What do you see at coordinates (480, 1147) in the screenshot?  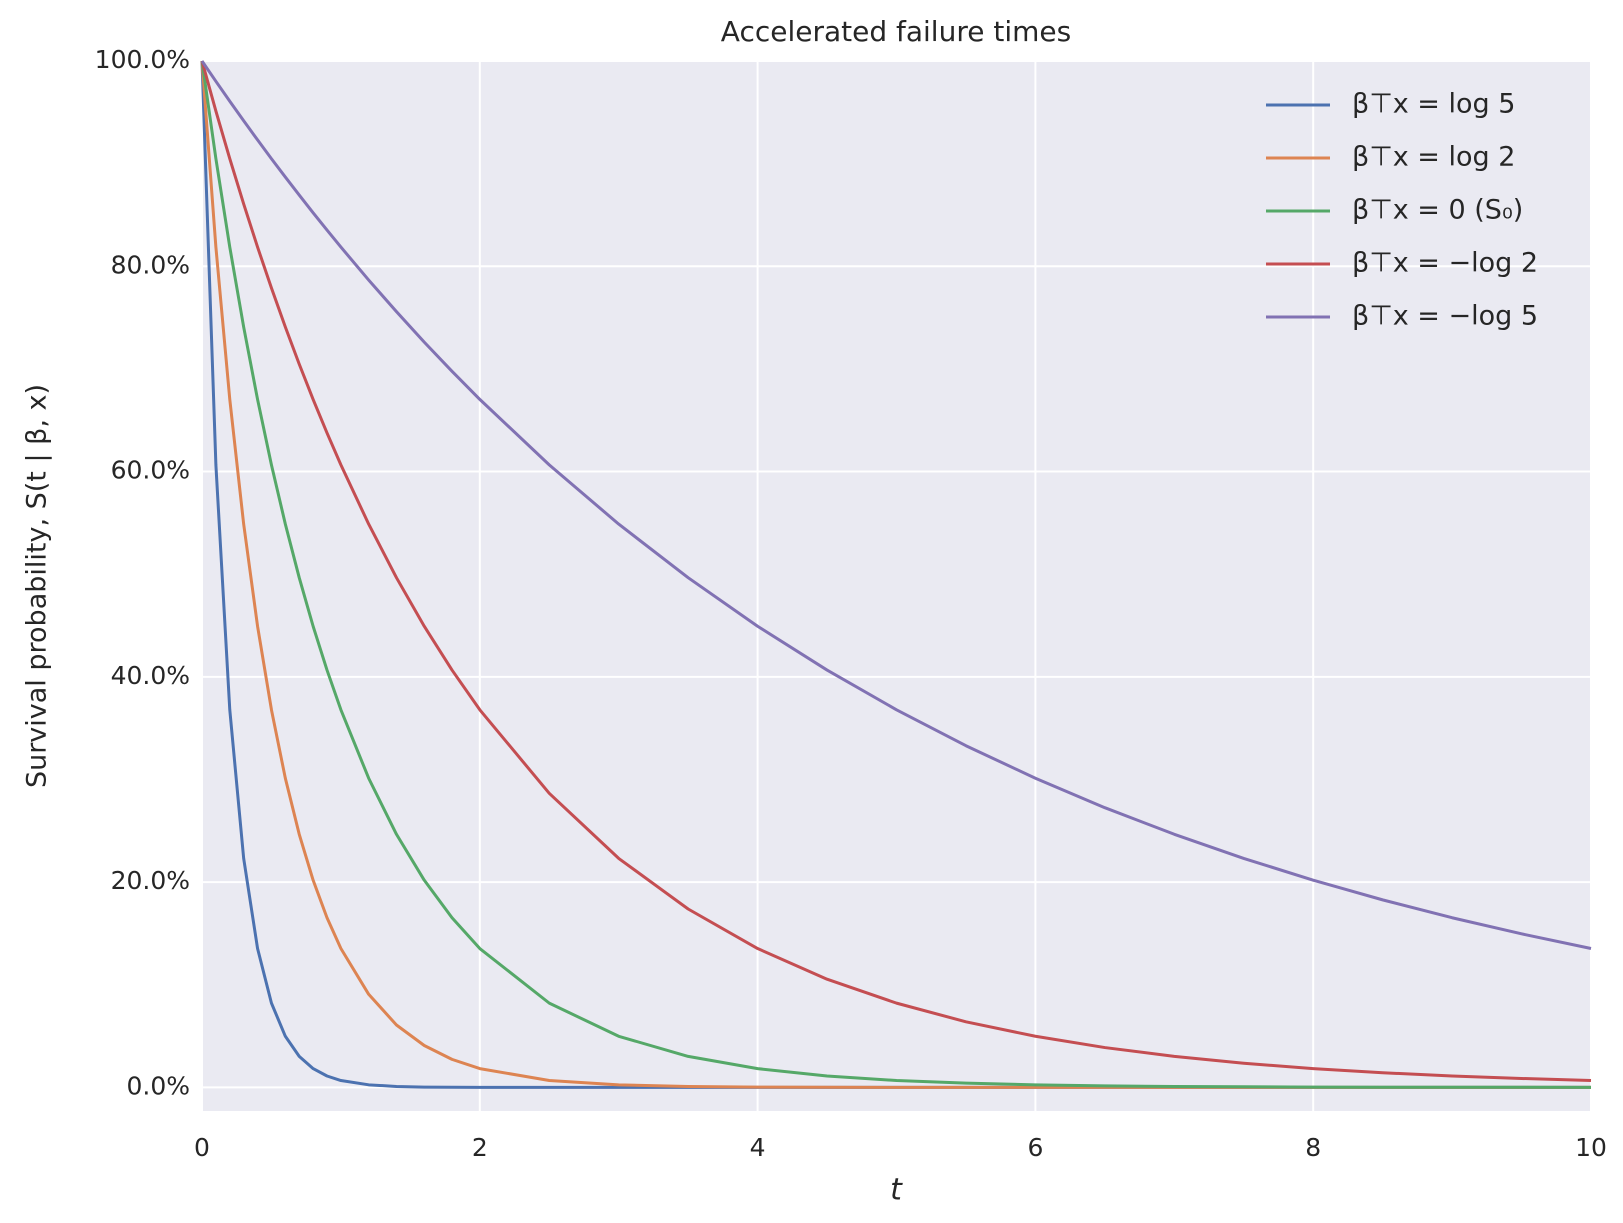 I see `x-tick-label: 2` at bounding box center [480, 1147].